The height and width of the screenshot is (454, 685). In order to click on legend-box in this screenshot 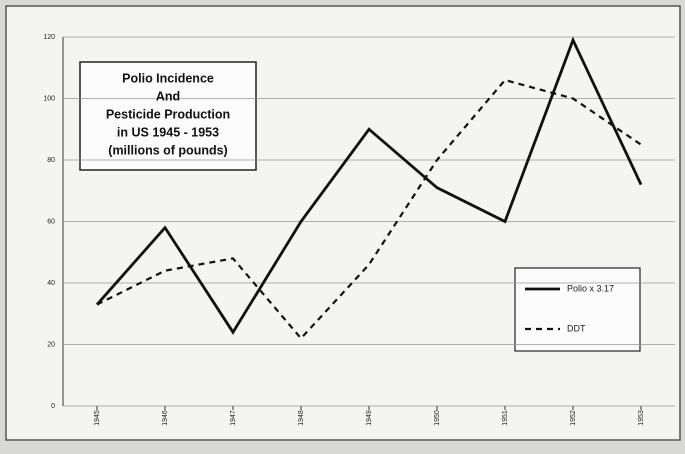, I will do `click(577, 309)`.